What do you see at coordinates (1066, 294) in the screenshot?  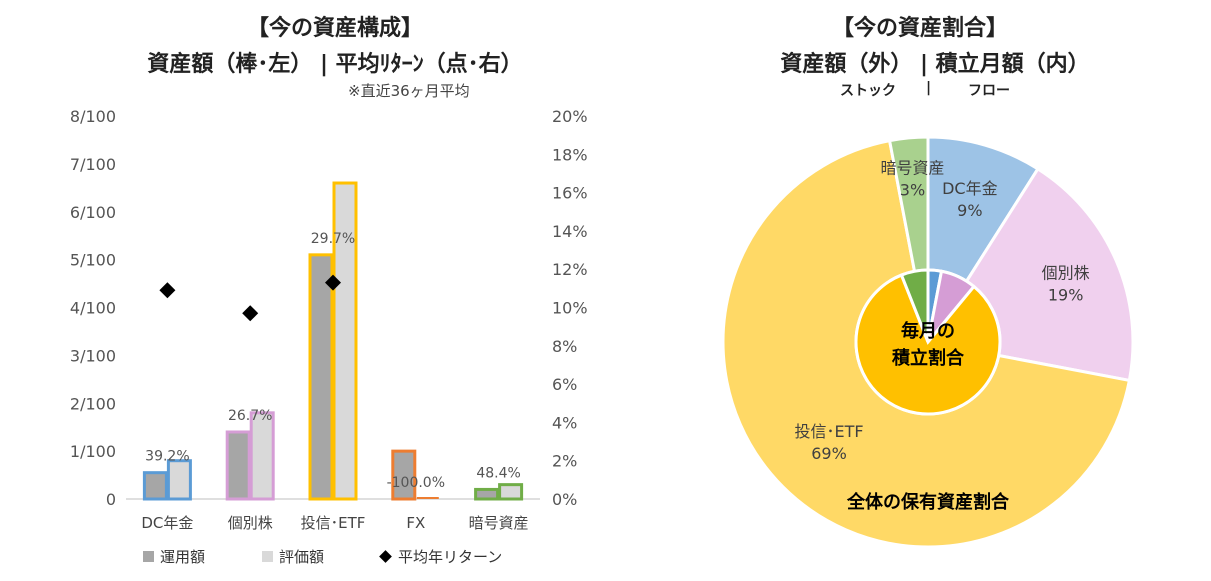 I see `pie-slice-value: 19%` at bounding box center [1066, 294].